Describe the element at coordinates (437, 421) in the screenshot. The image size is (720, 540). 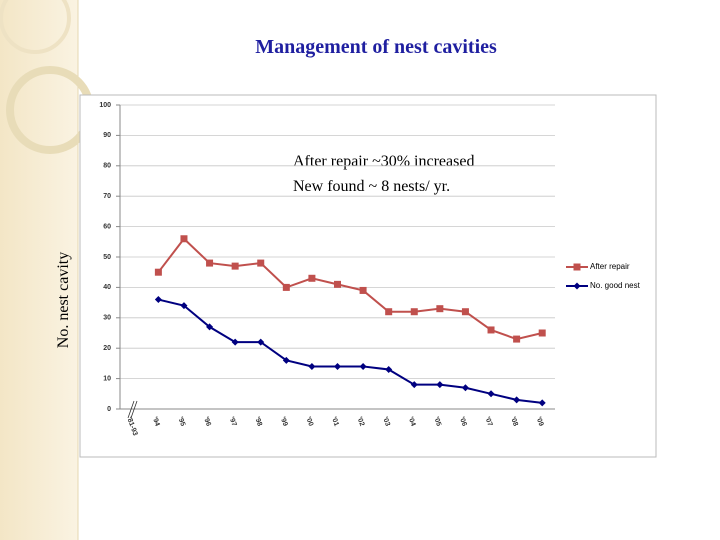
I see `x-tick-label: '05` at that location.